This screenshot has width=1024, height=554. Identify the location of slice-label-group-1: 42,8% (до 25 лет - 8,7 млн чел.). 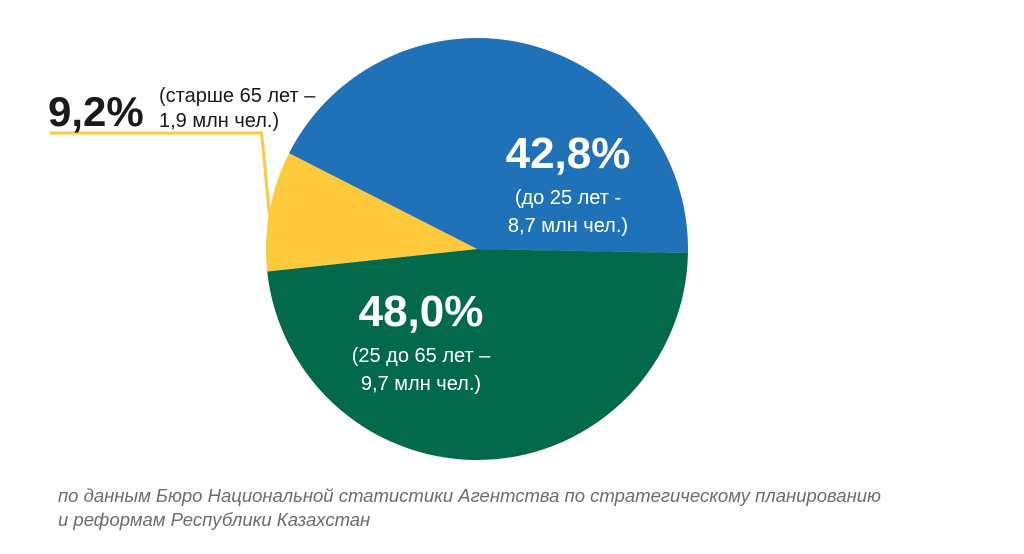
(568, 183).